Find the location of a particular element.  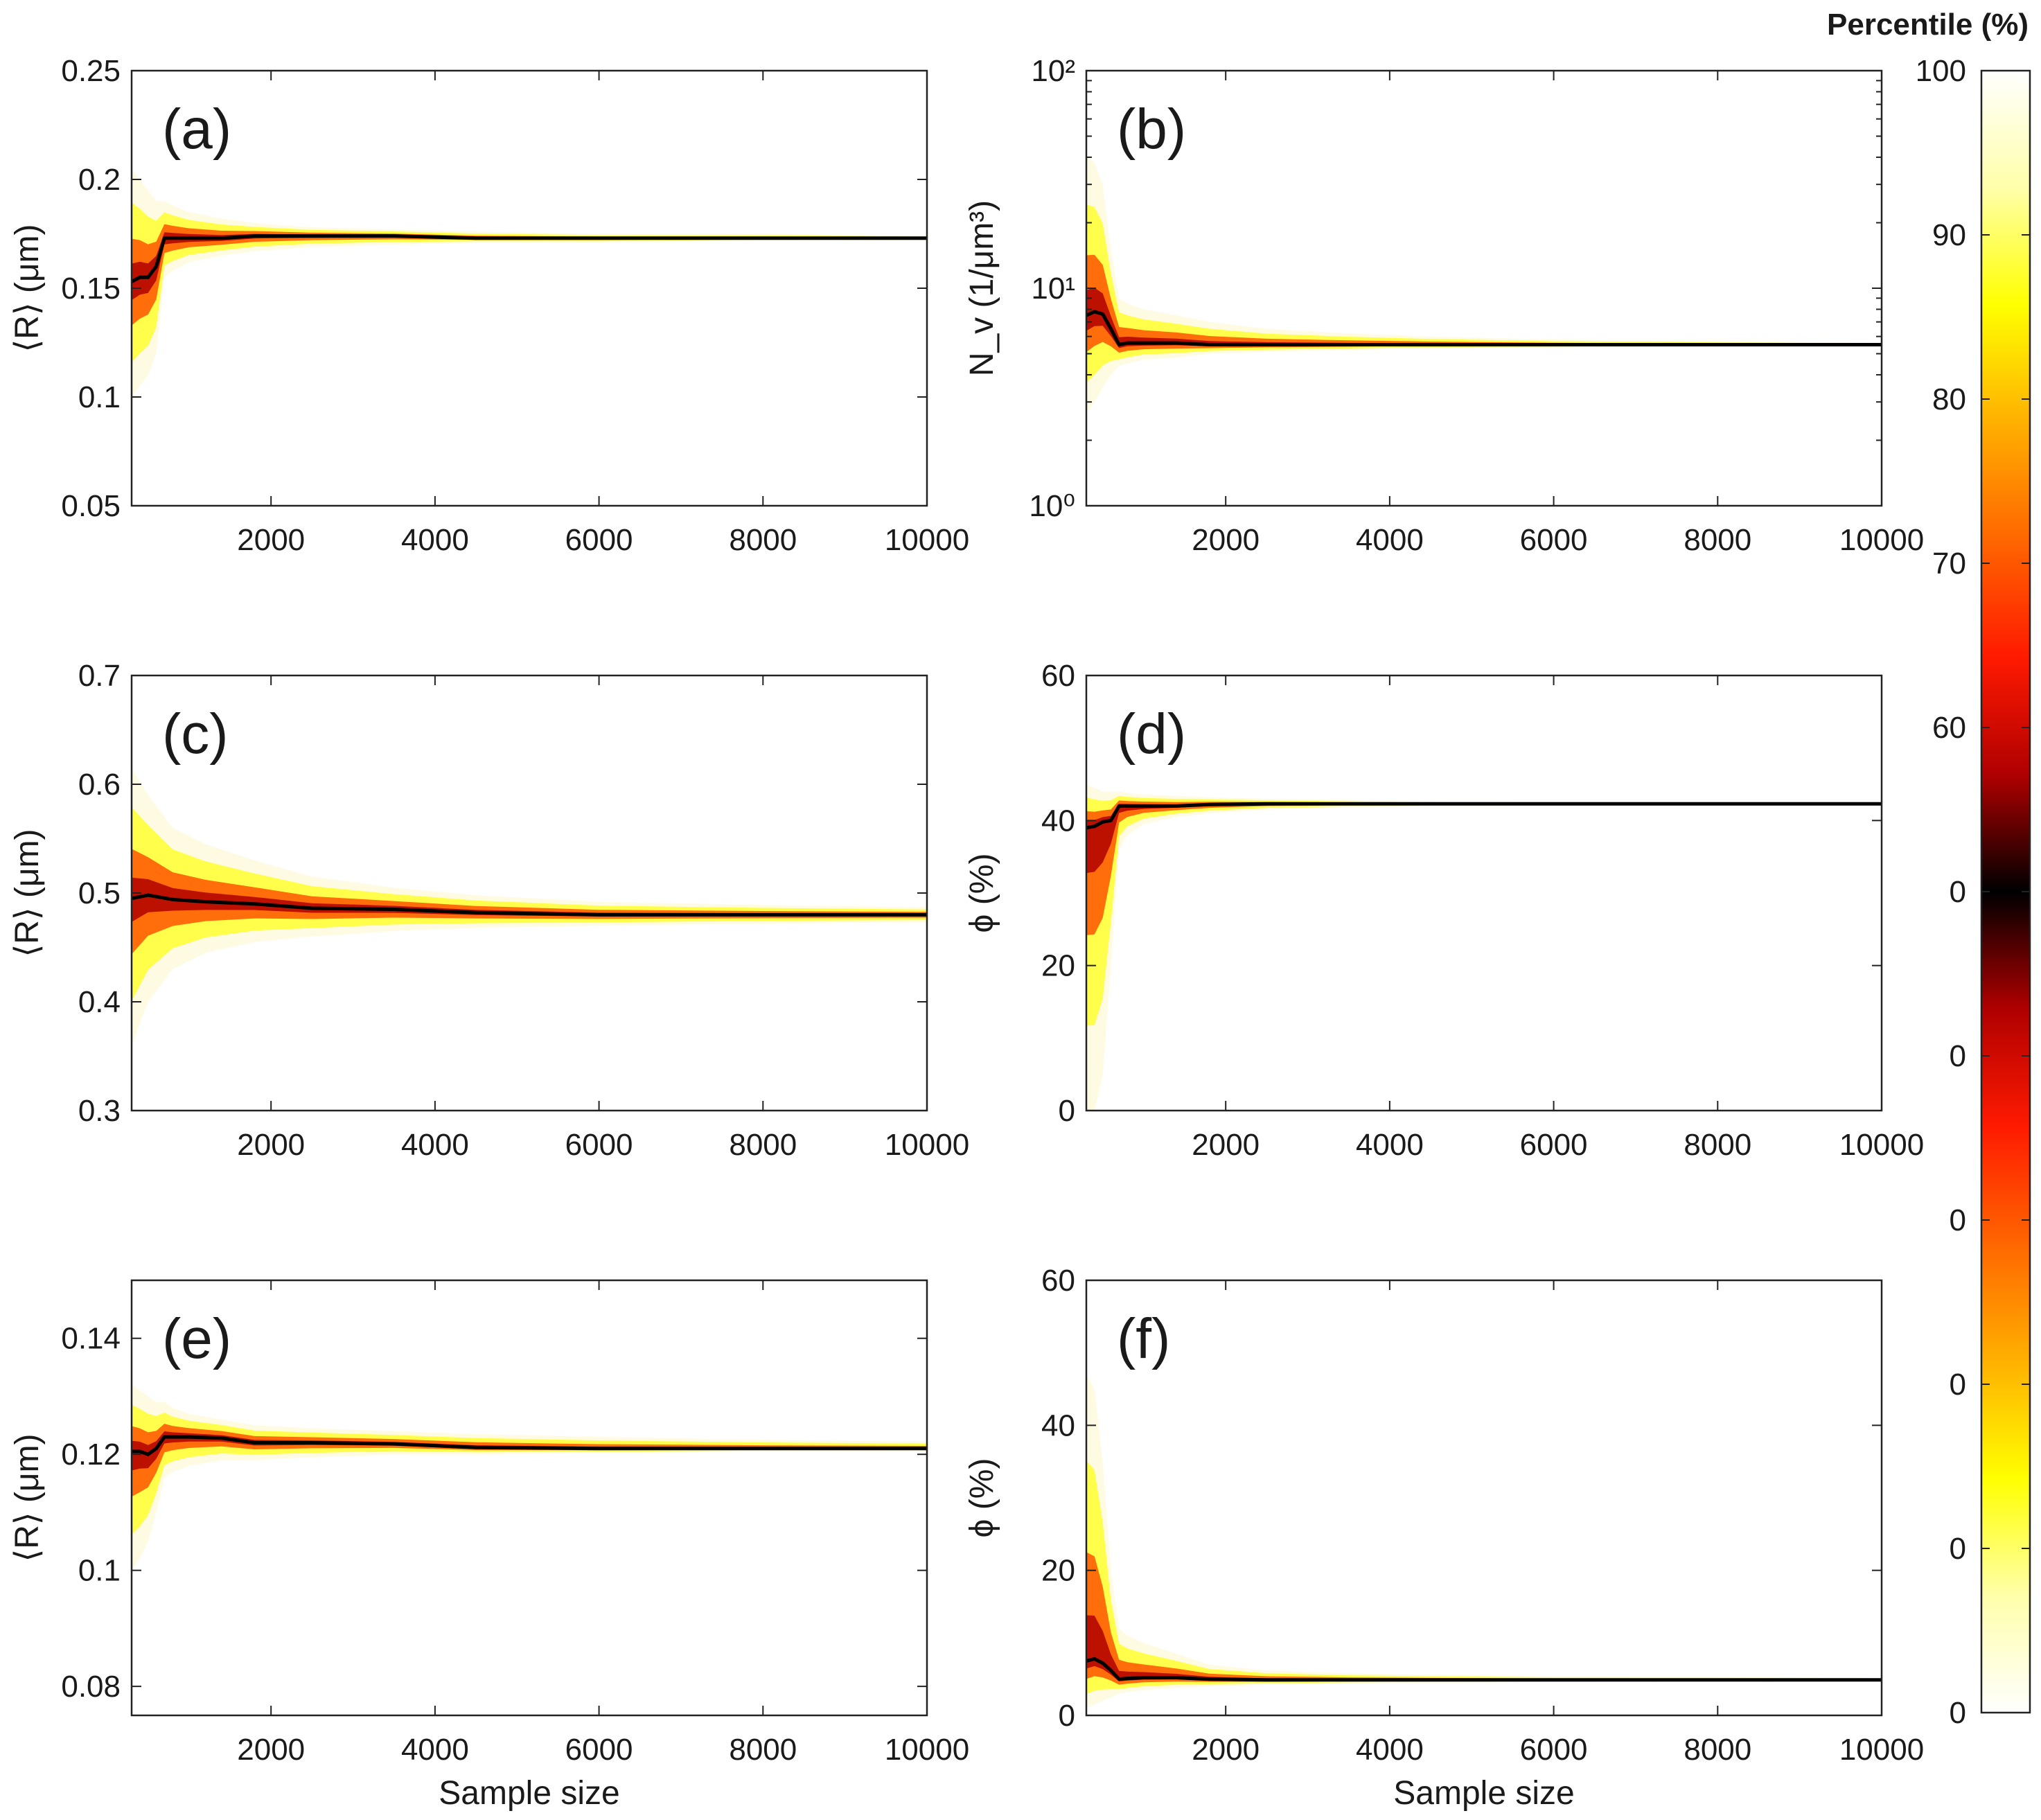

band-core-e is located at coordinates (530, 1451).